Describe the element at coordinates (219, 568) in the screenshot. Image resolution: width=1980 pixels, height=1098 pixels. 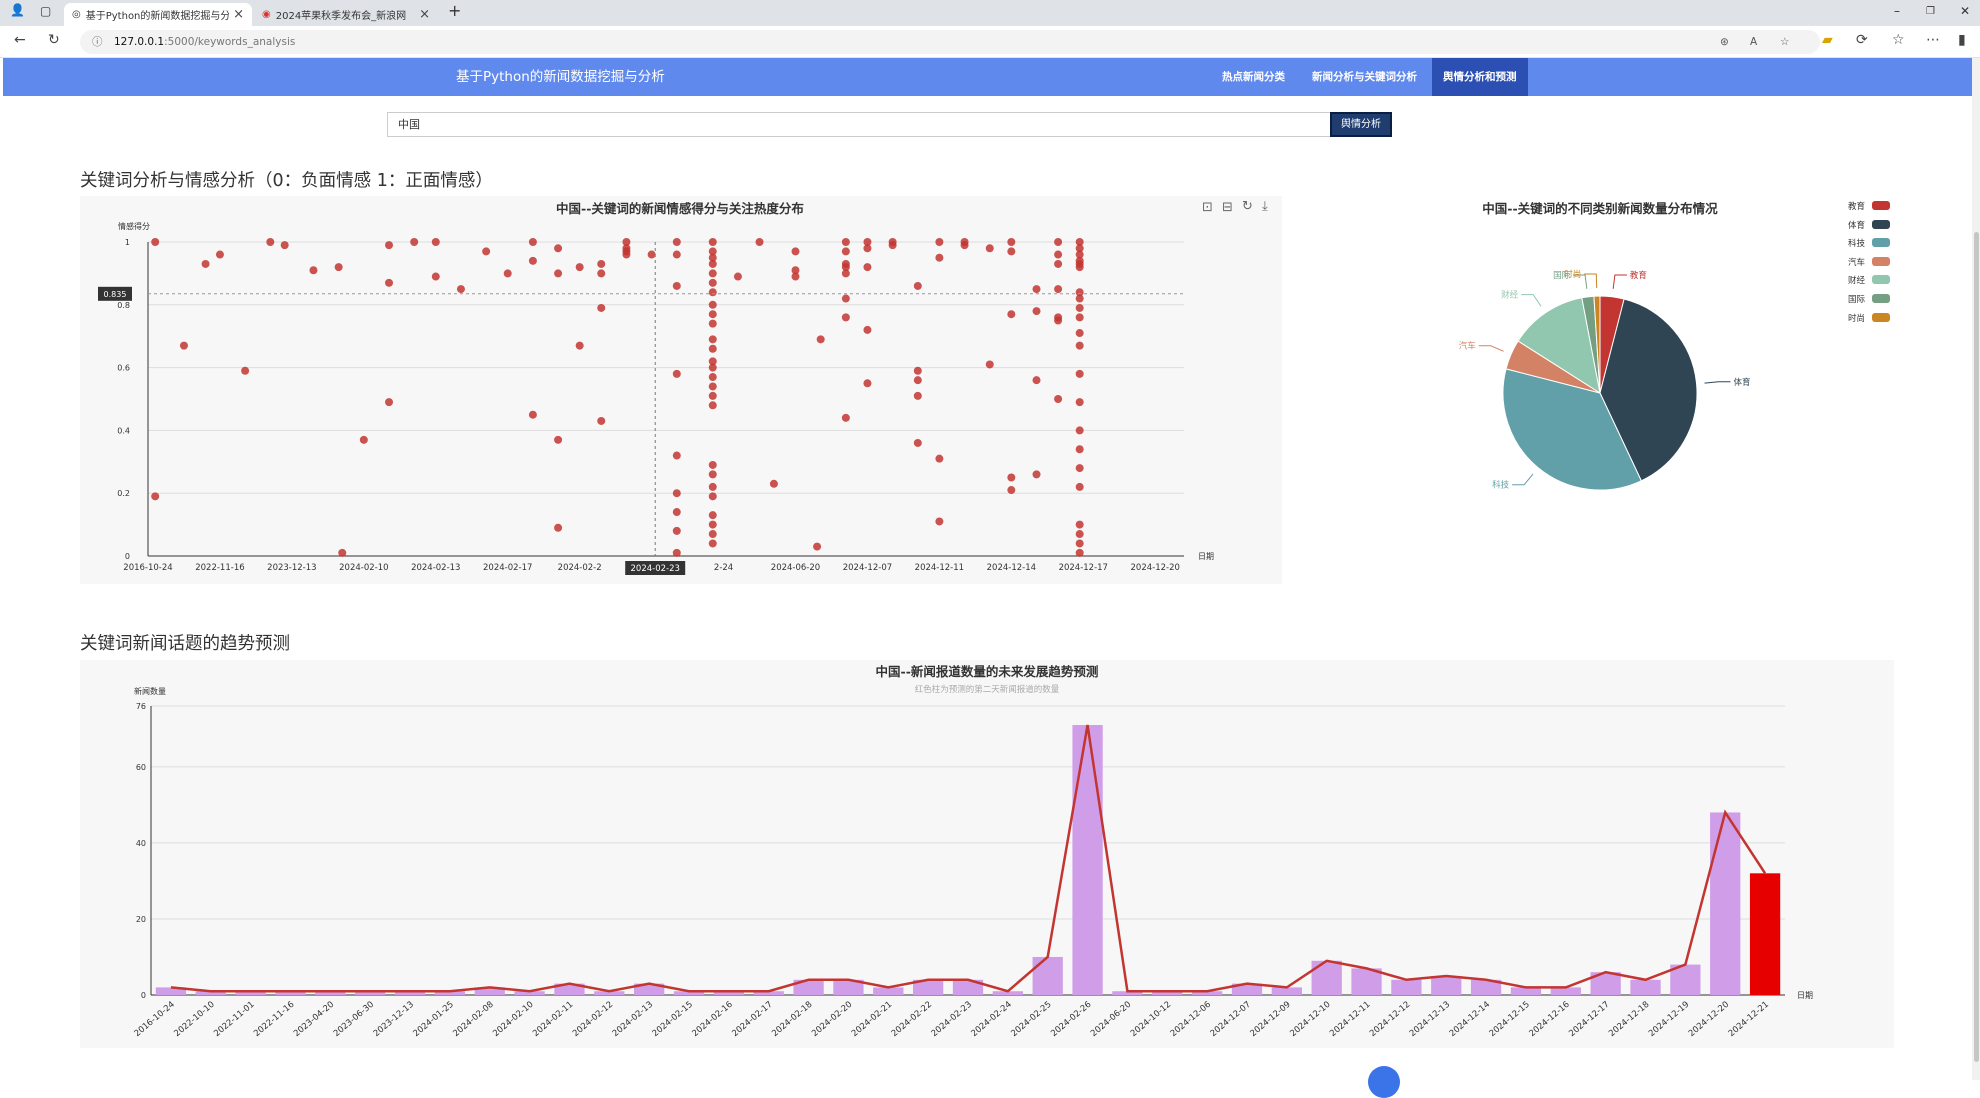
I see `x-tick-label: 2022-11-16` at that location.